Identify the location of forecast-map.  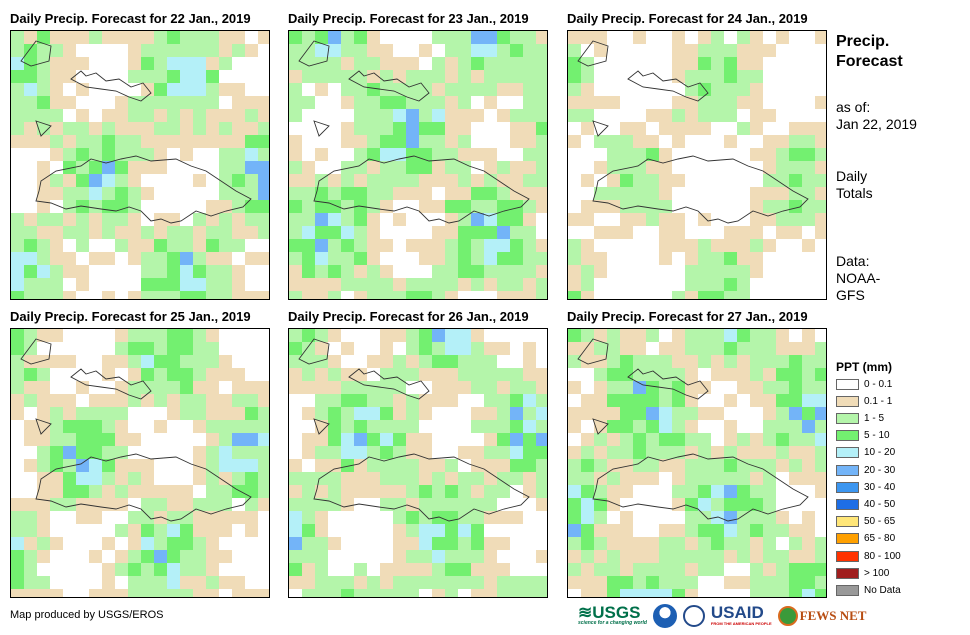
(697, 463).